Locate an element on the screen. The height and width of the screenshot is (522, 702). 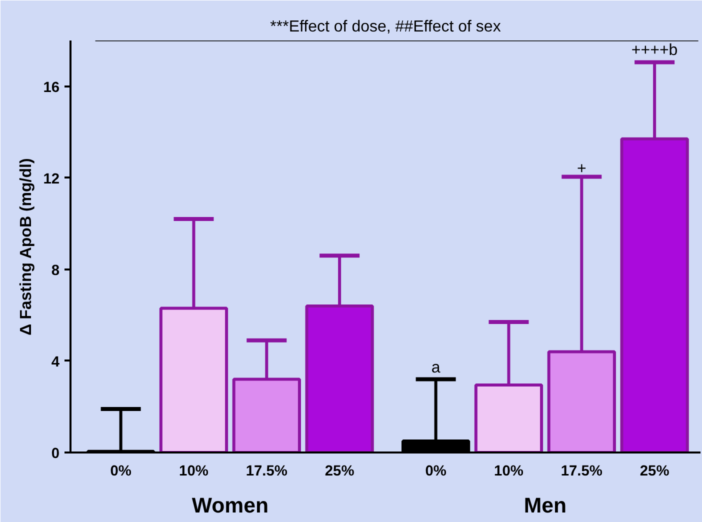
y-tick-label: 8 is located at coordinates (55, 270).